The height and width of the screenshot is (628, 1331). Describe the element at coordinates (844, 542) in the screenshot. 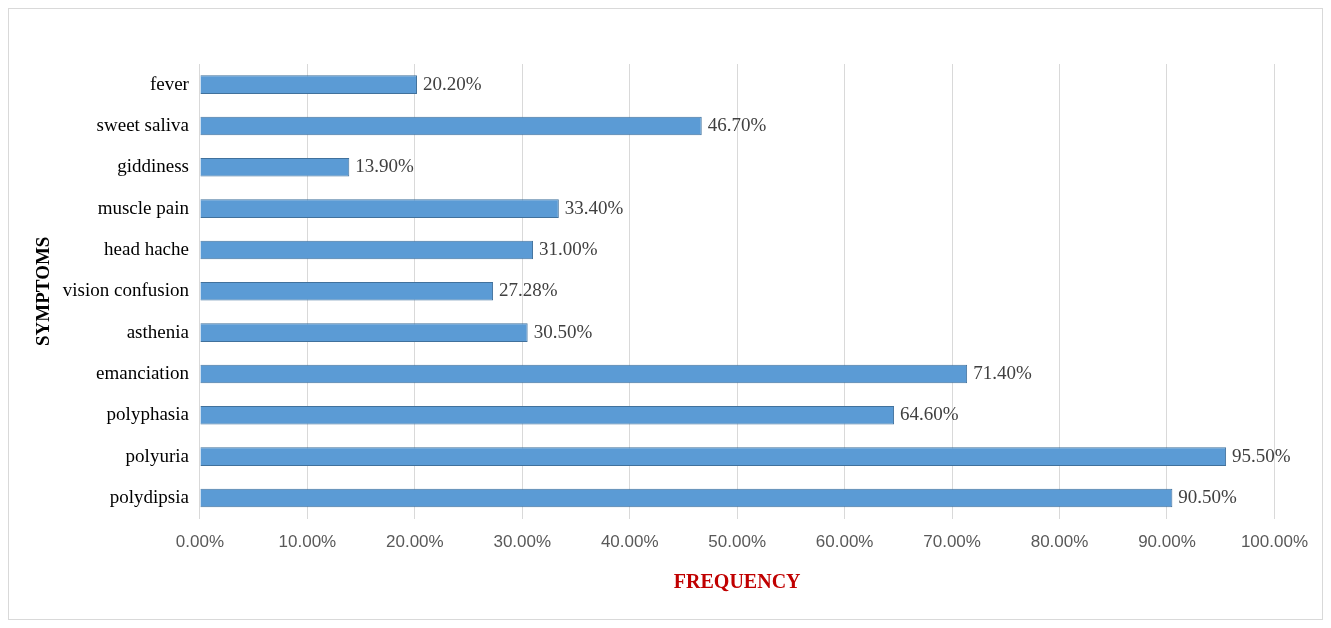

I see `x-tick-label: 60.00%` at that location.